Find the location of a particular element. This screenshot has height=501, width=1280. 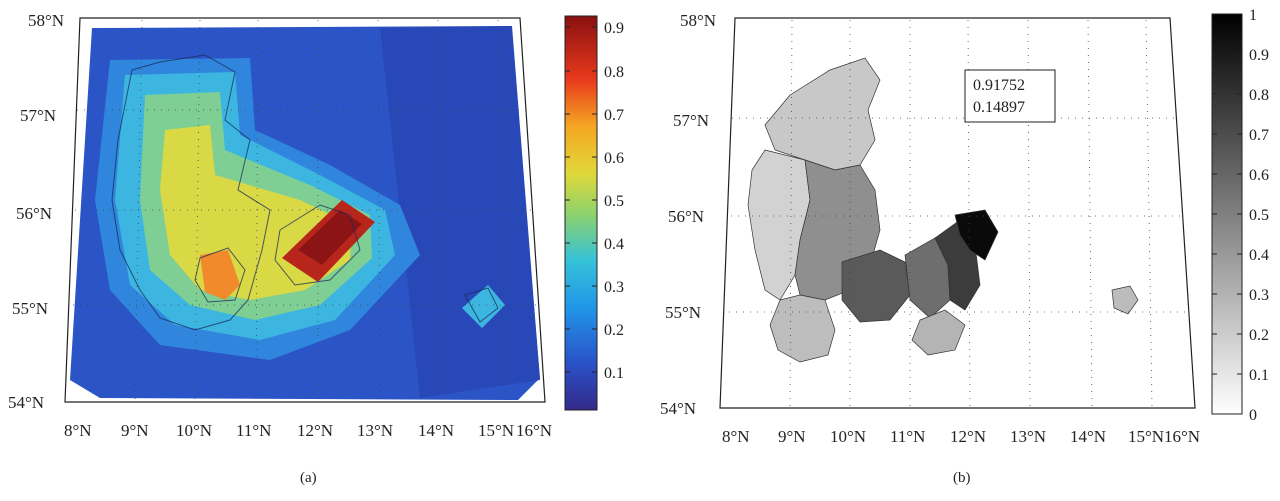

colorbar-a-tick-label: 0.3 is located at coordinates (614, 287).